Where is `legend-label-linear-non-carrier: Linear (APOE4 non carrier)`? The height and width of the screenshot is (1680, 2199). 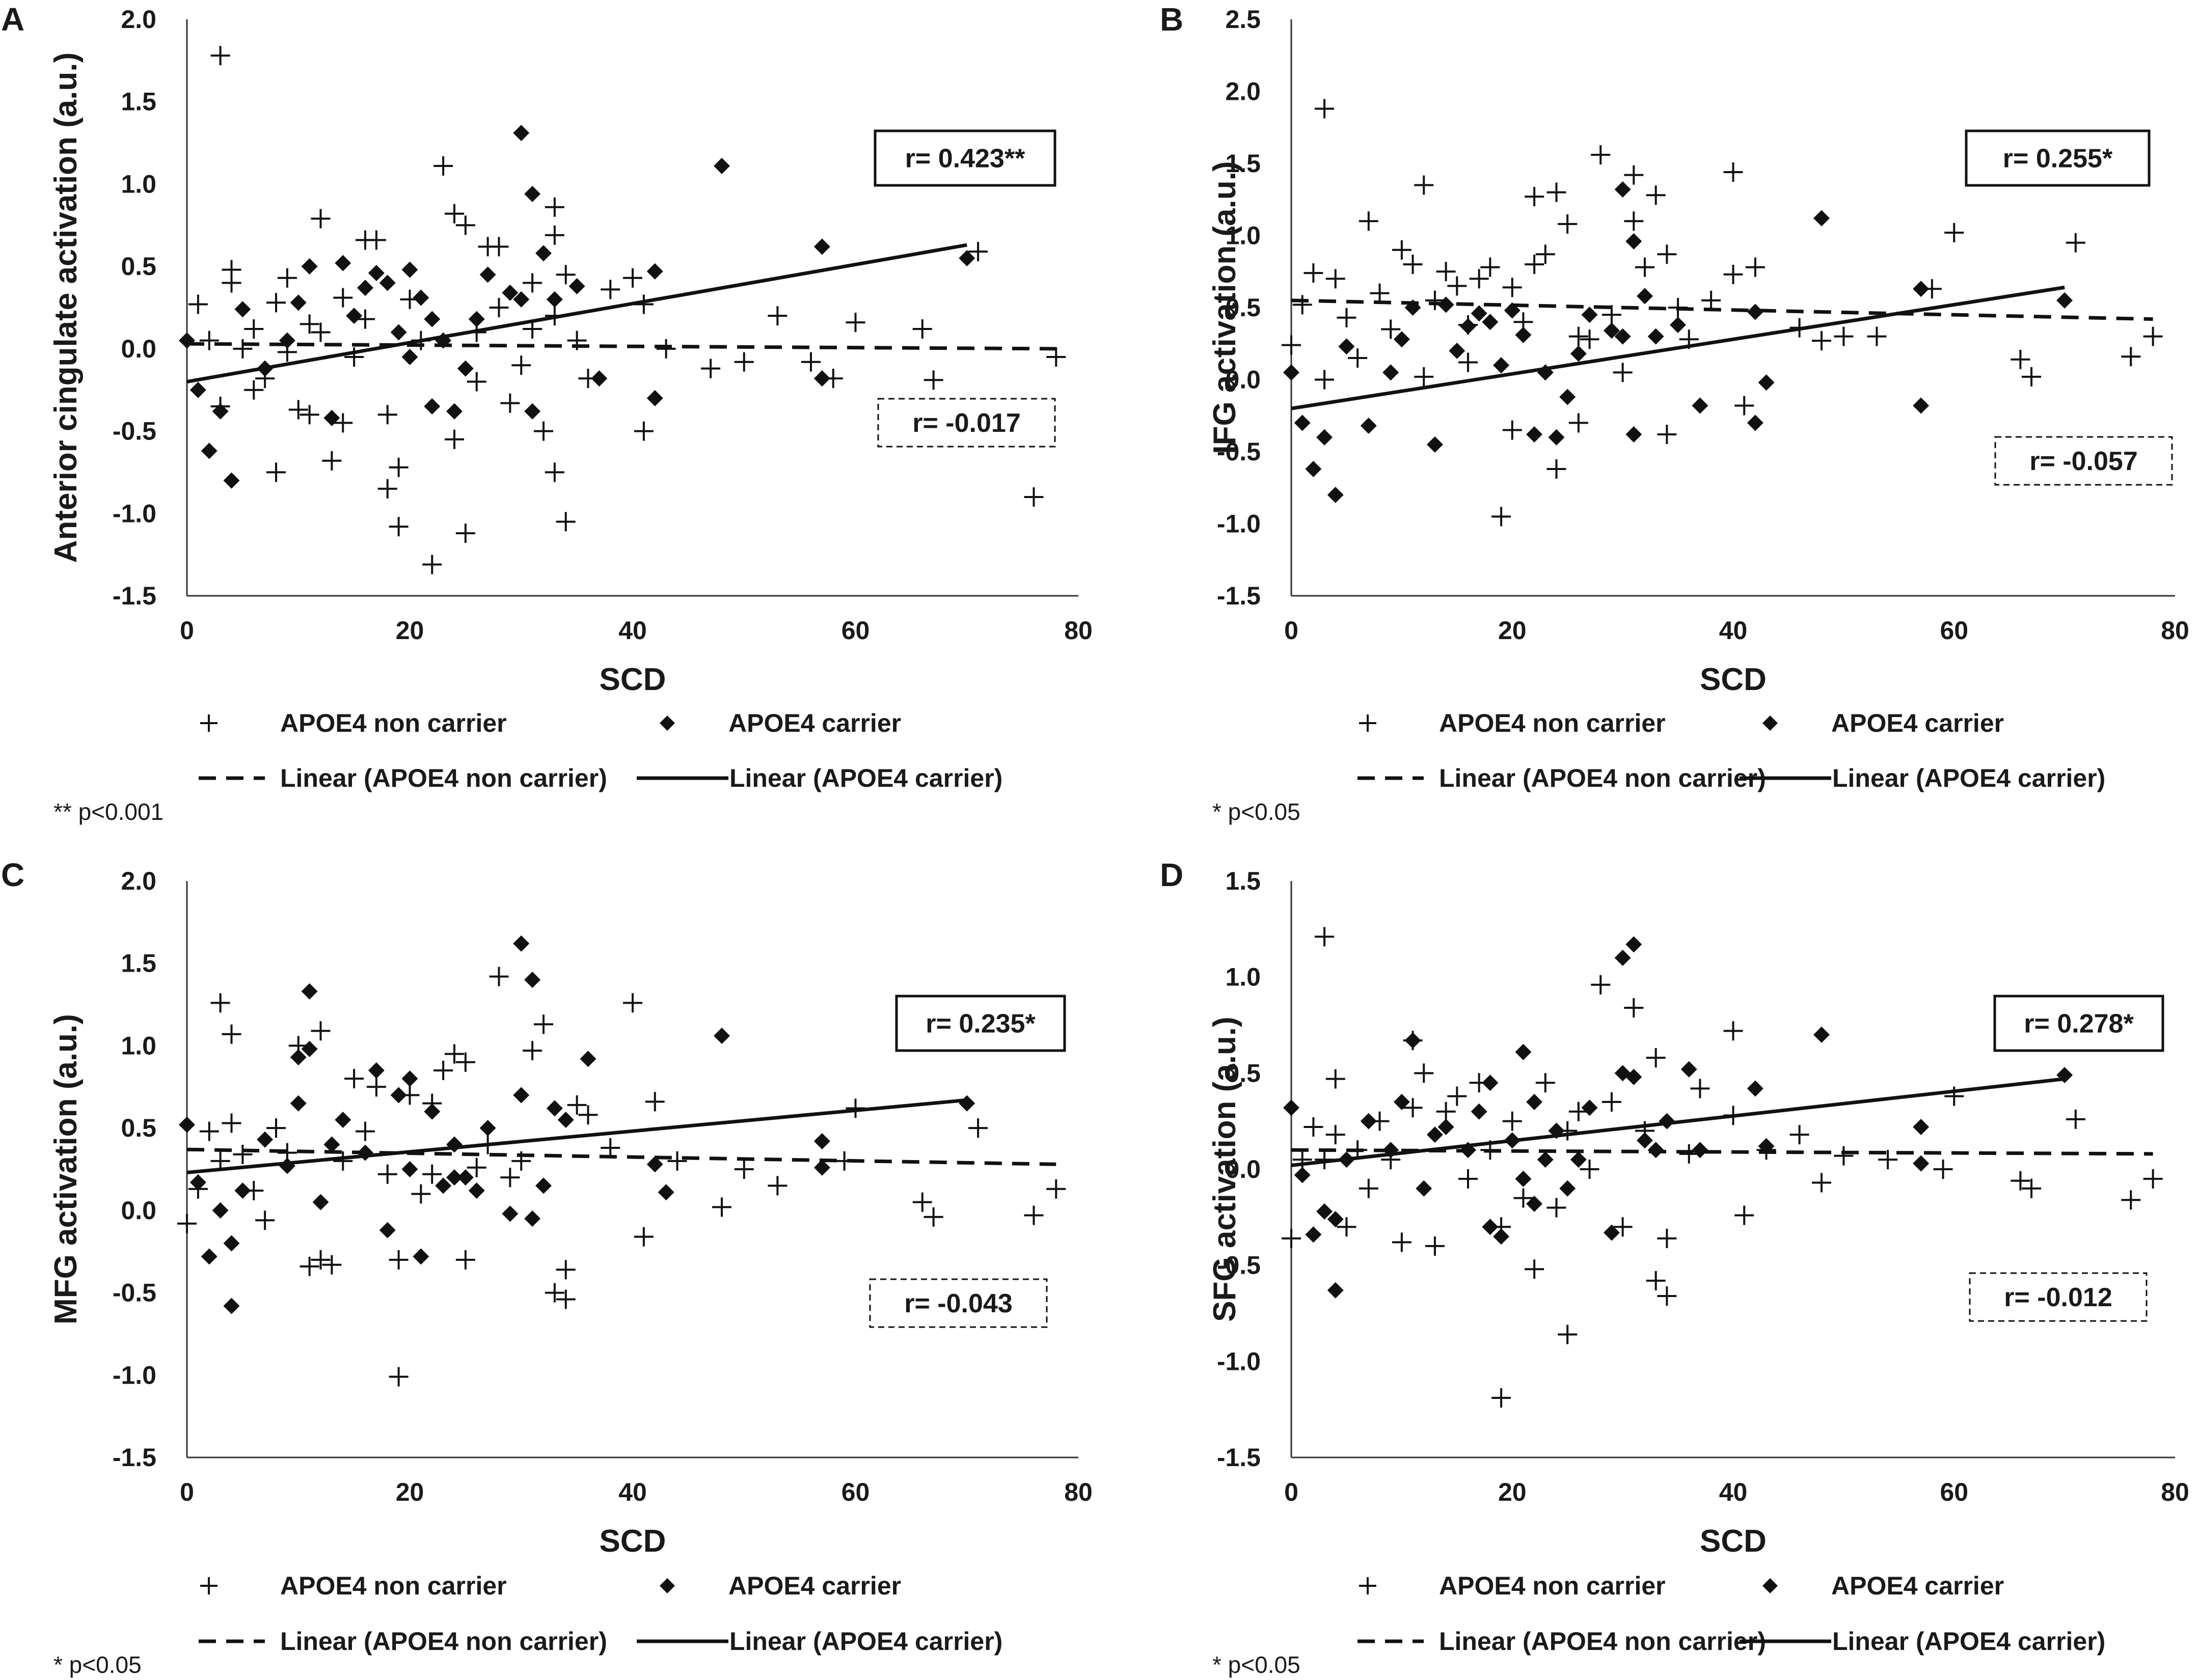 legend-label-linear-non-carrier: Linear (APOE4 non carrier) is located at coordinates (443, 1641).